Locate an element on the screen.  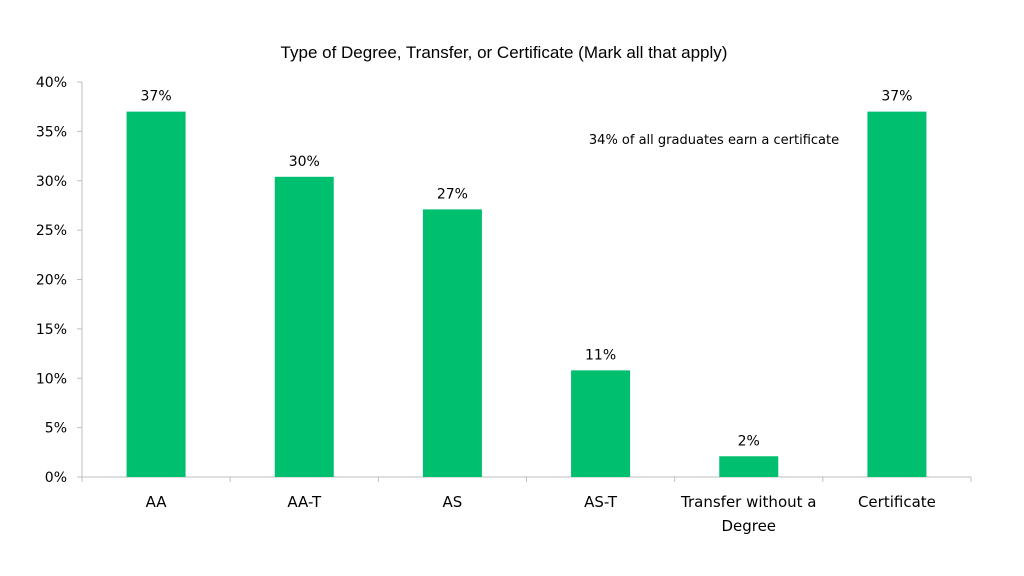
x-category-label: AS is located at coordinates (453, 502).